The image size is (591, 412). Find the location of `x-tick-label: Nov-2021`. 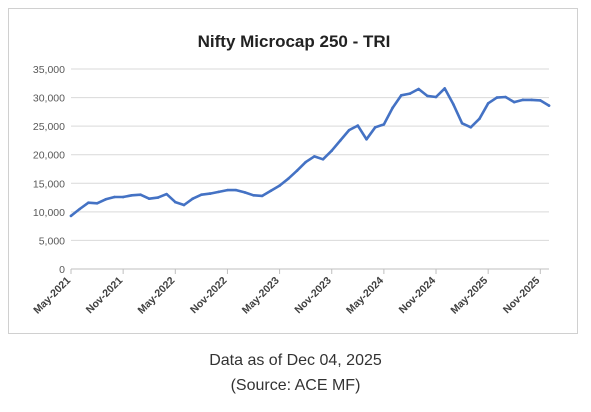

x-tick-label: Nov-2021 is located at coordinates (105, 296).